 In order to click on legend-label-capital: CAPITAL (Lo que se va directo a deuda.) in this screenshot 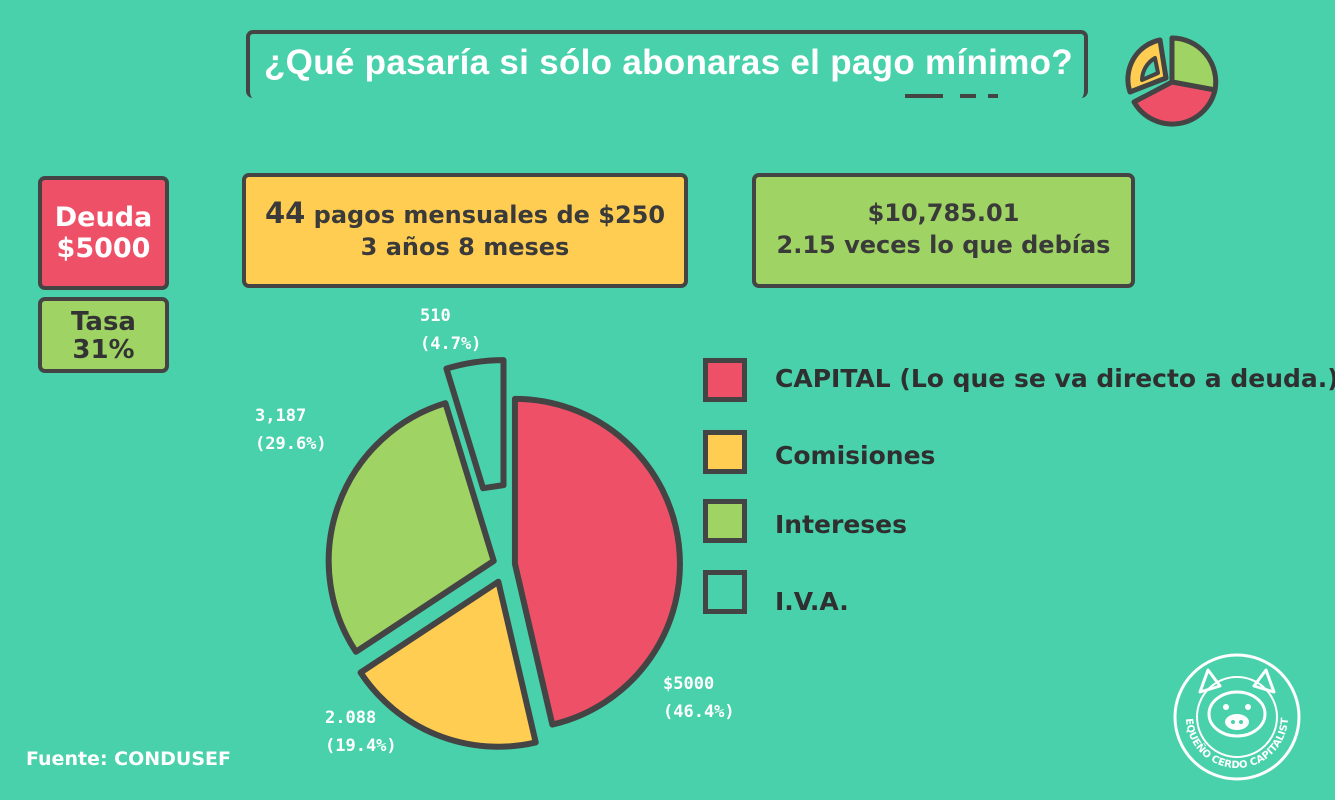, I will do `click(1055, 378)`.